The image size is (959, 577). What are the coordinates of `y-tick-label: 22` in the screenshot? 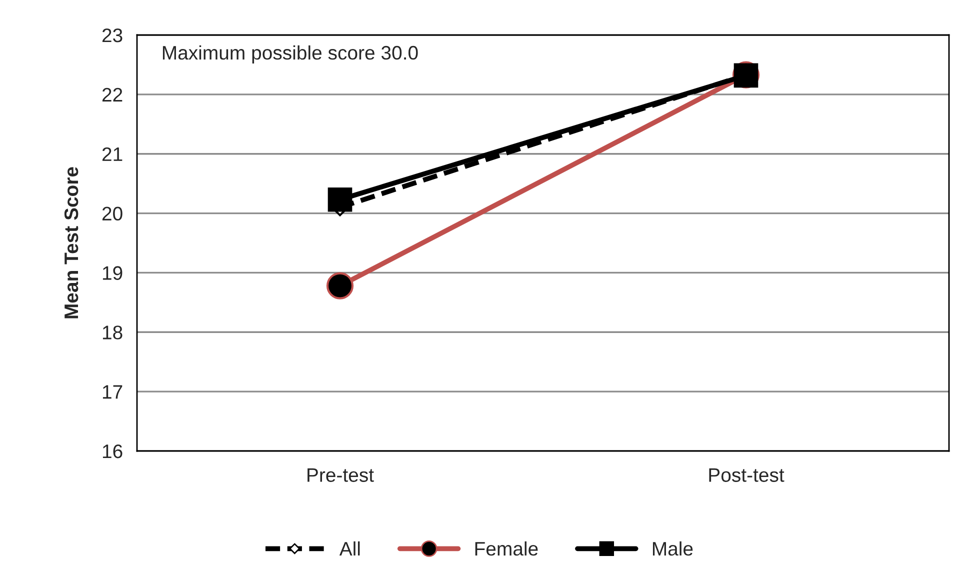 It's located at (112, 95).